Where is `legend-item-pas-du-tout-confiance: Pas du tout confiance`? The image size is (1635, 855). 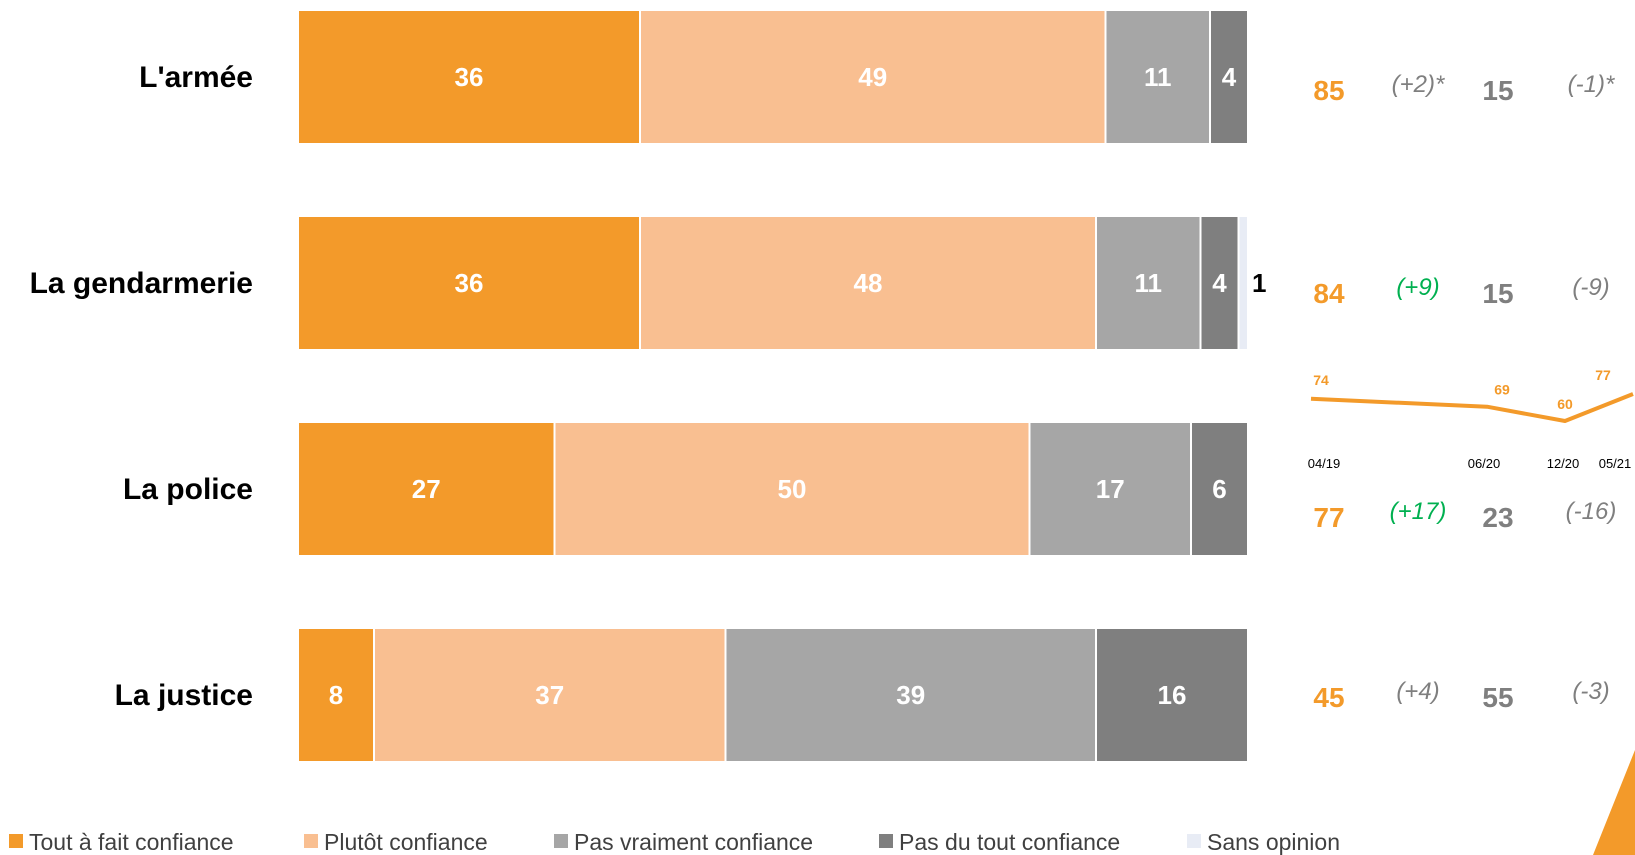 legend-item-pas-du-tout-confiance: Pas du tout confiance is located at coordinates (999, 842).